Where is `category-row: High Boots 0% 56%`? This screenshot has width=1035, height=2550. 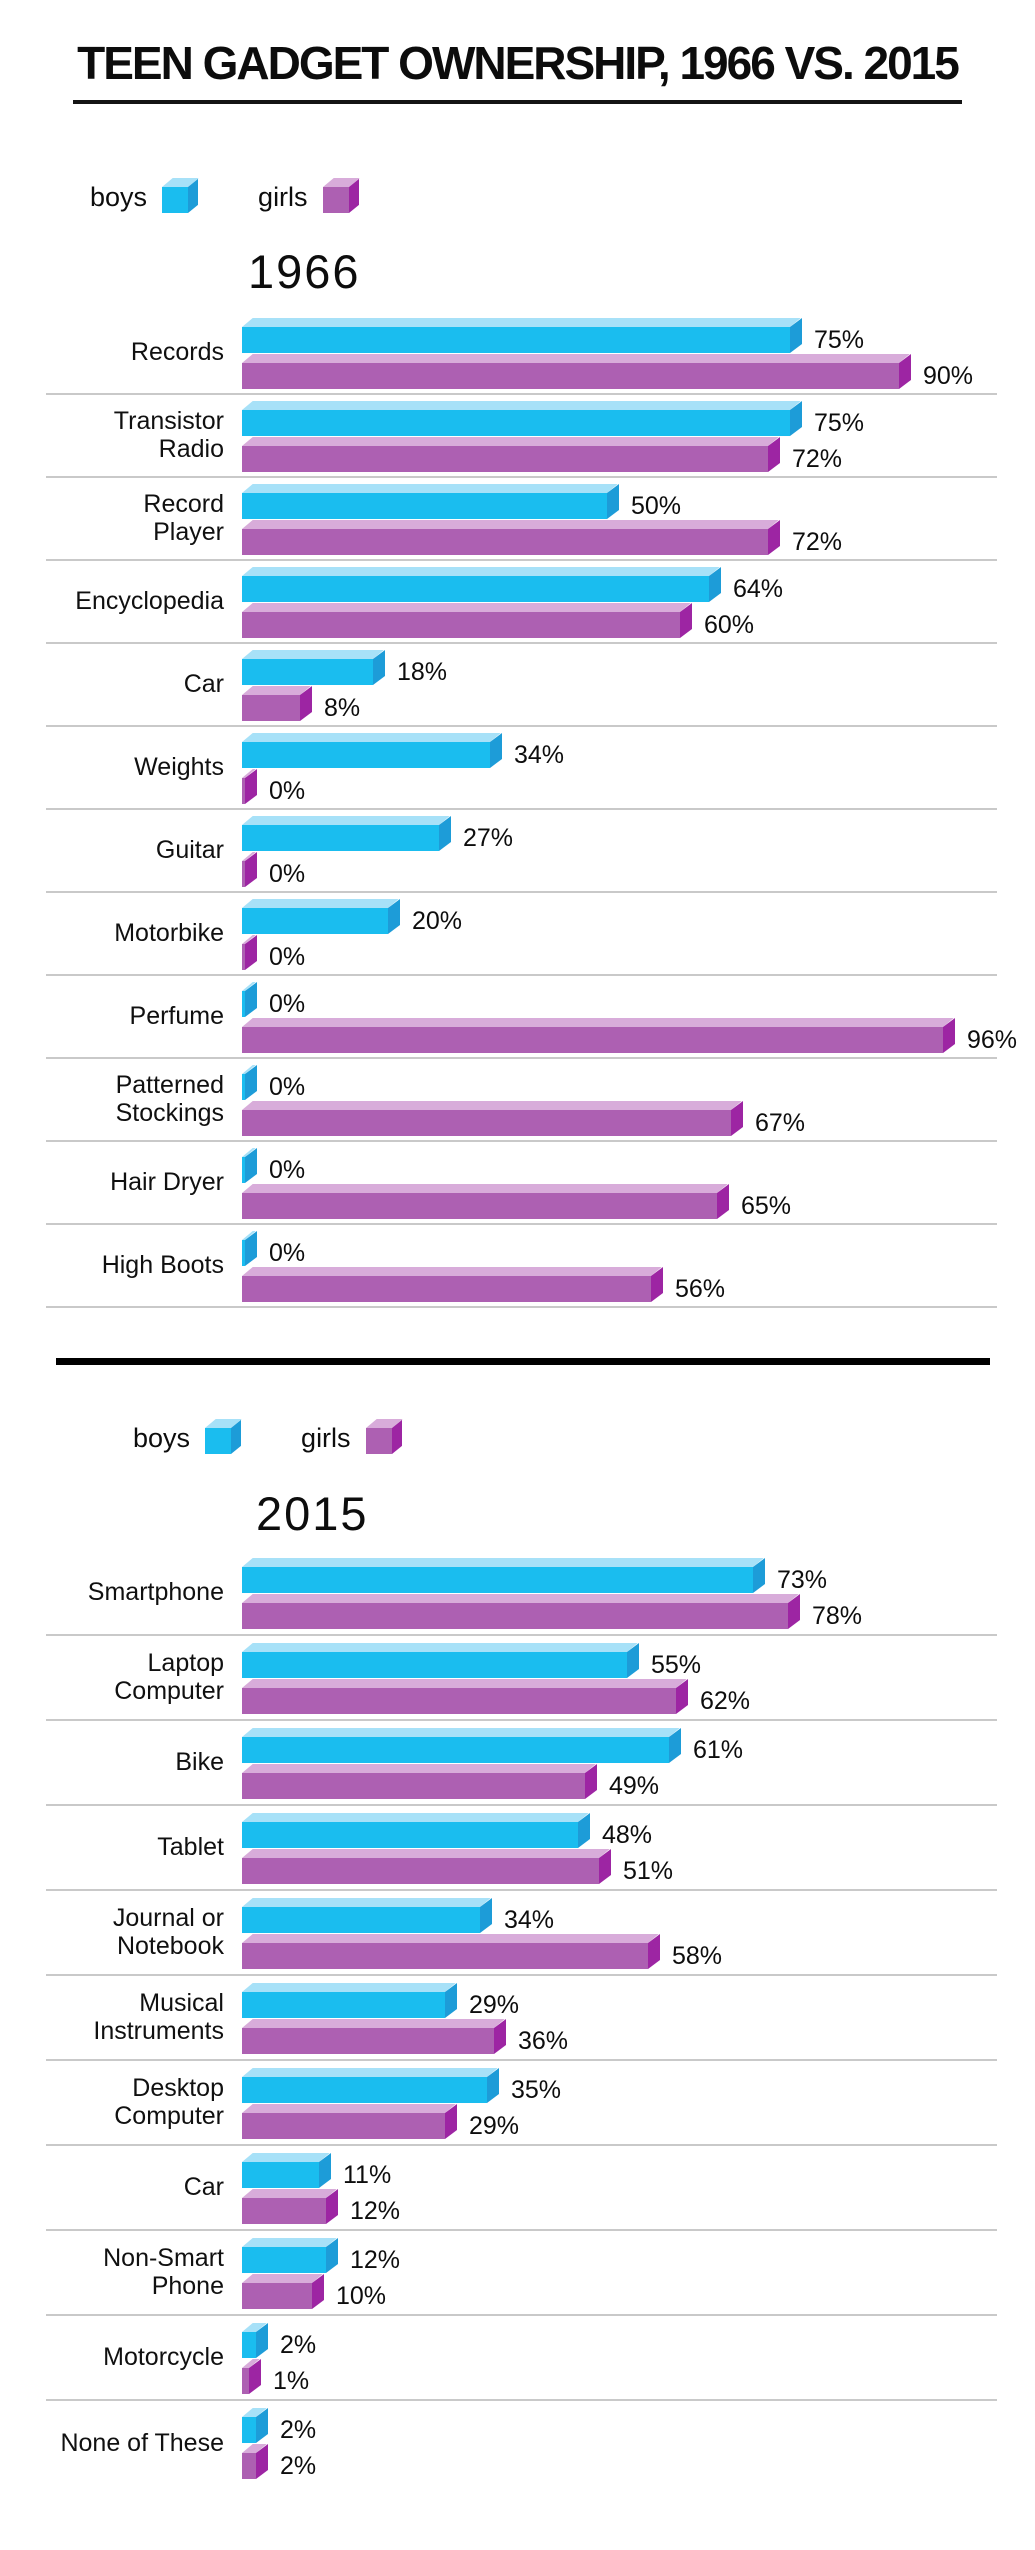 category-row: High Boots 0% 56% is located at coordinates (521, 1266).